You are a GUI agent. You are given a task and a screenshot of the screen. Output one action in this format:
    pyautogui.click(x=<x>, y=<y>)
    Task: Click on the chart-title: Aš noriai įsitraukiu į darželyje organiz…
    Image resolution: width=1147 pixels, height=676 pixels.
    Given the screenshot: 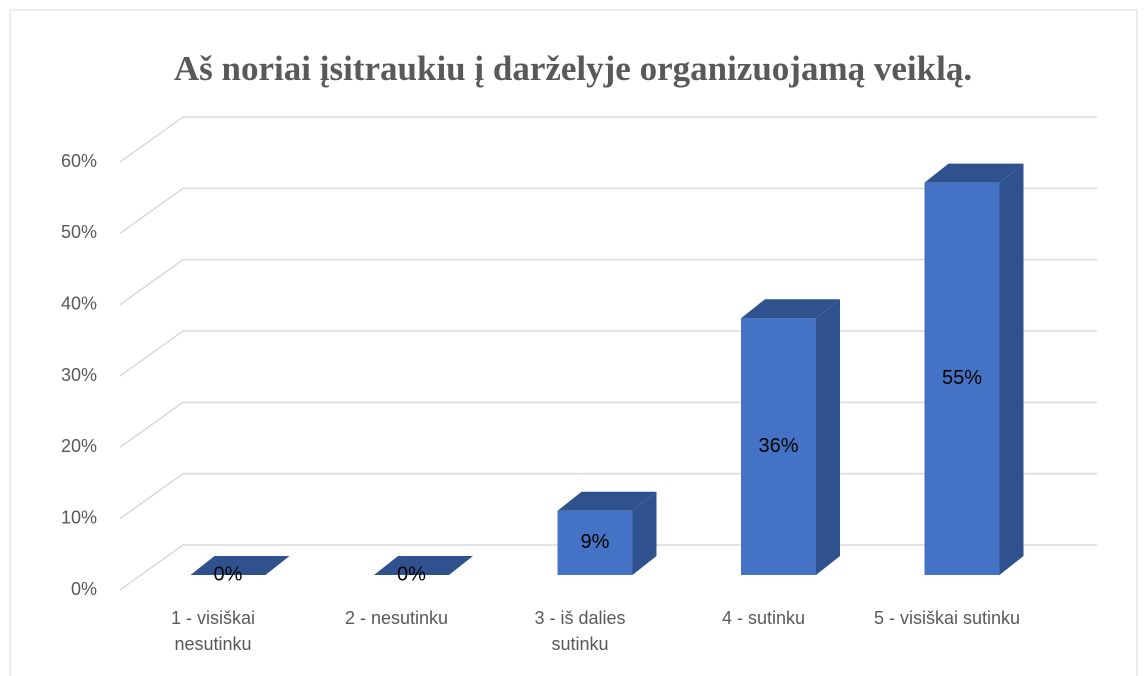 What is the action you would take?
    pyautogui.click(x=573, y=68)
    